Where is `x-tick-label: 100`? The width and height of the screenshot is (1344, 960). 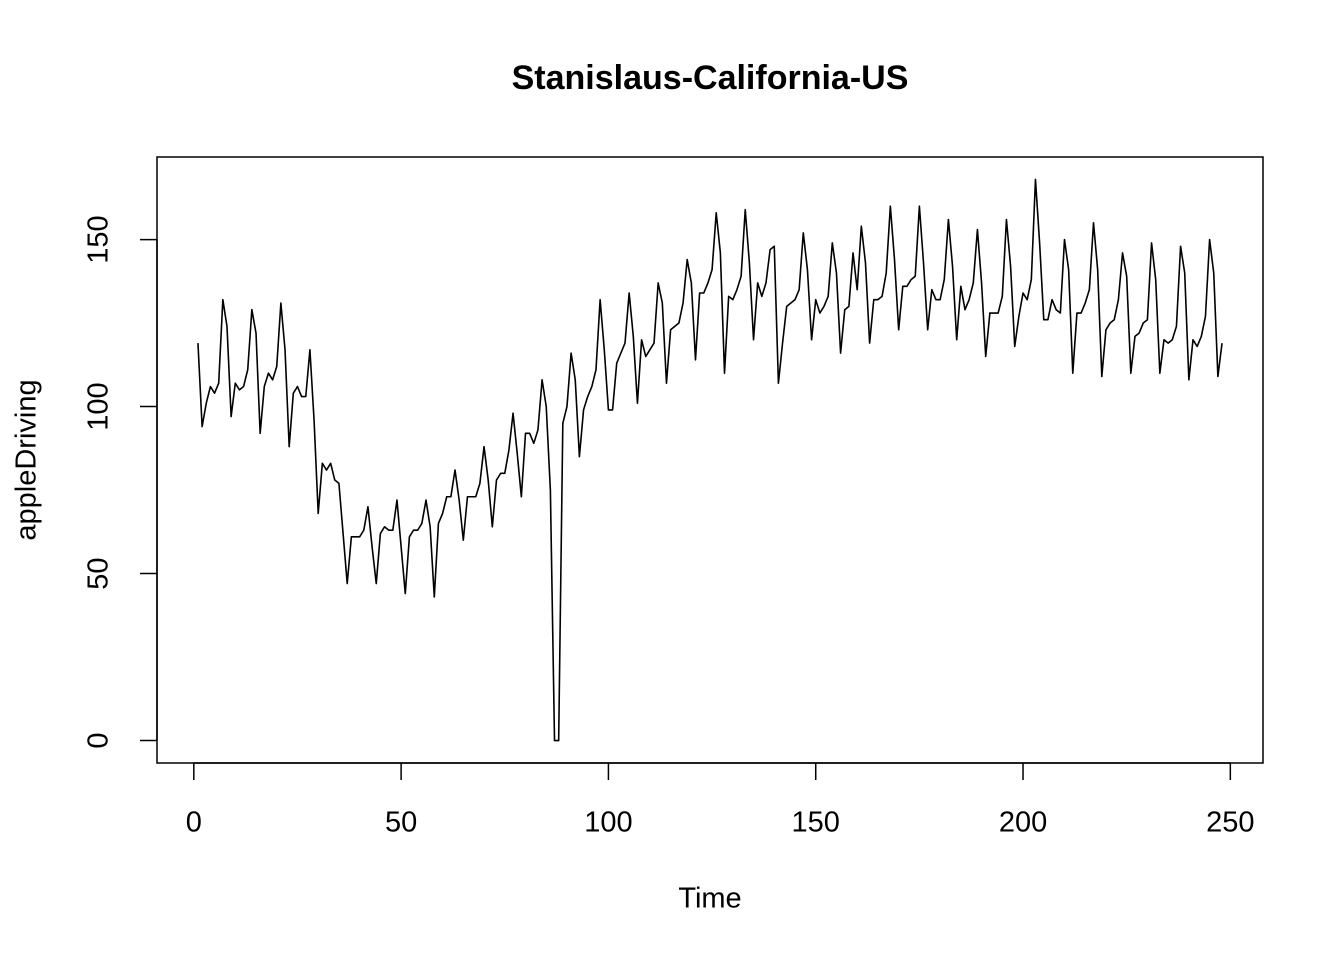 x-tick-label: 100 is located at coordinates (608, 823).